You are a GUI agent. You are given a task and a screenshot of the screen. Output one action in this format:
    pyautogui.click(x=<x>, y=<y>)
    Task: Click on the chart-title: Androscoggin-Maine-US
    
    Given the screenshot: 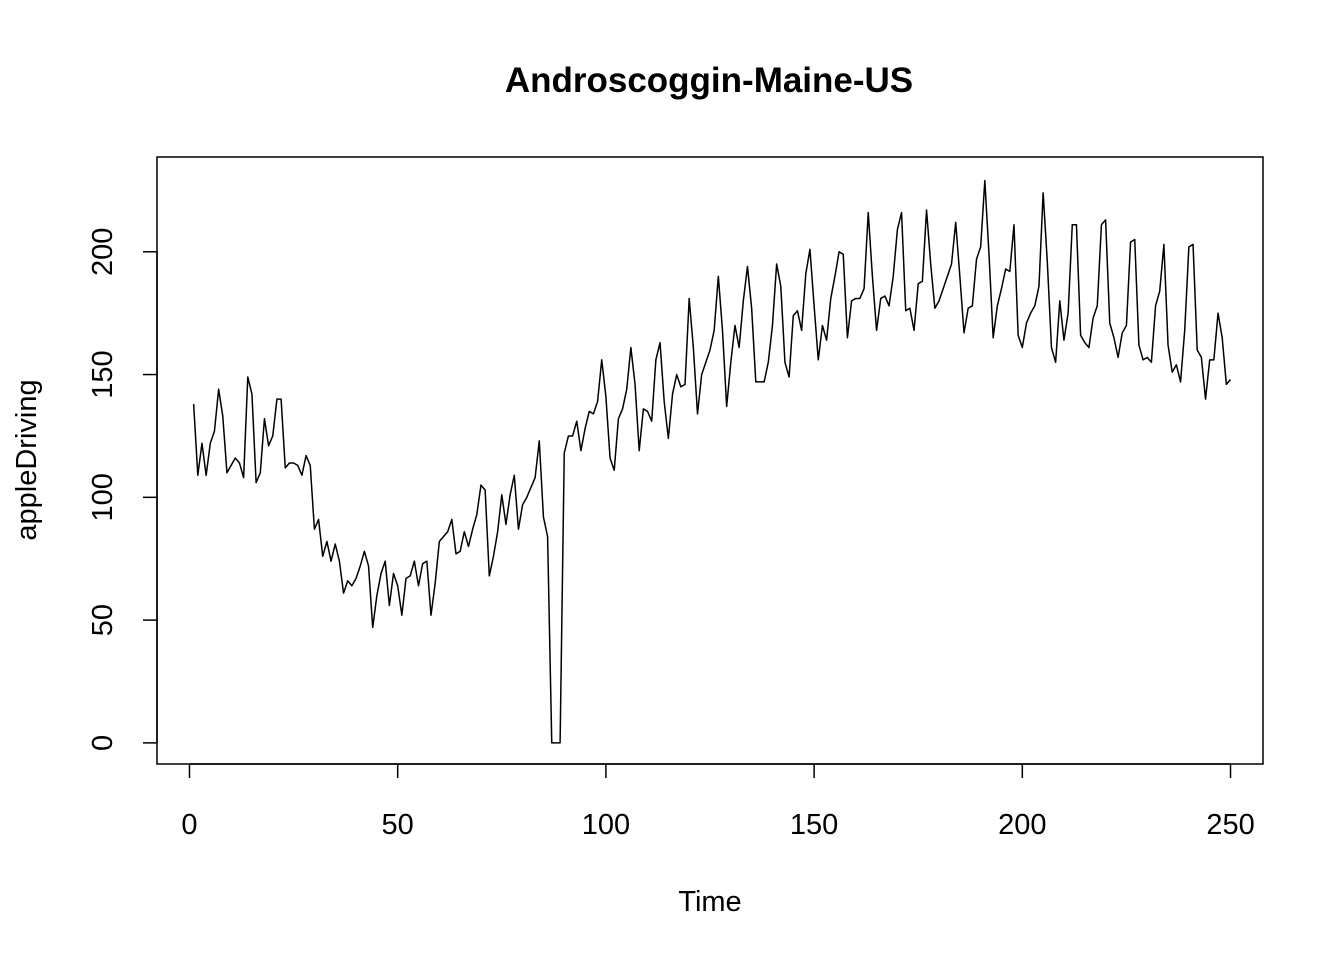 What is the action you would take?
    pyautogui.click(x=709, y=80)
    